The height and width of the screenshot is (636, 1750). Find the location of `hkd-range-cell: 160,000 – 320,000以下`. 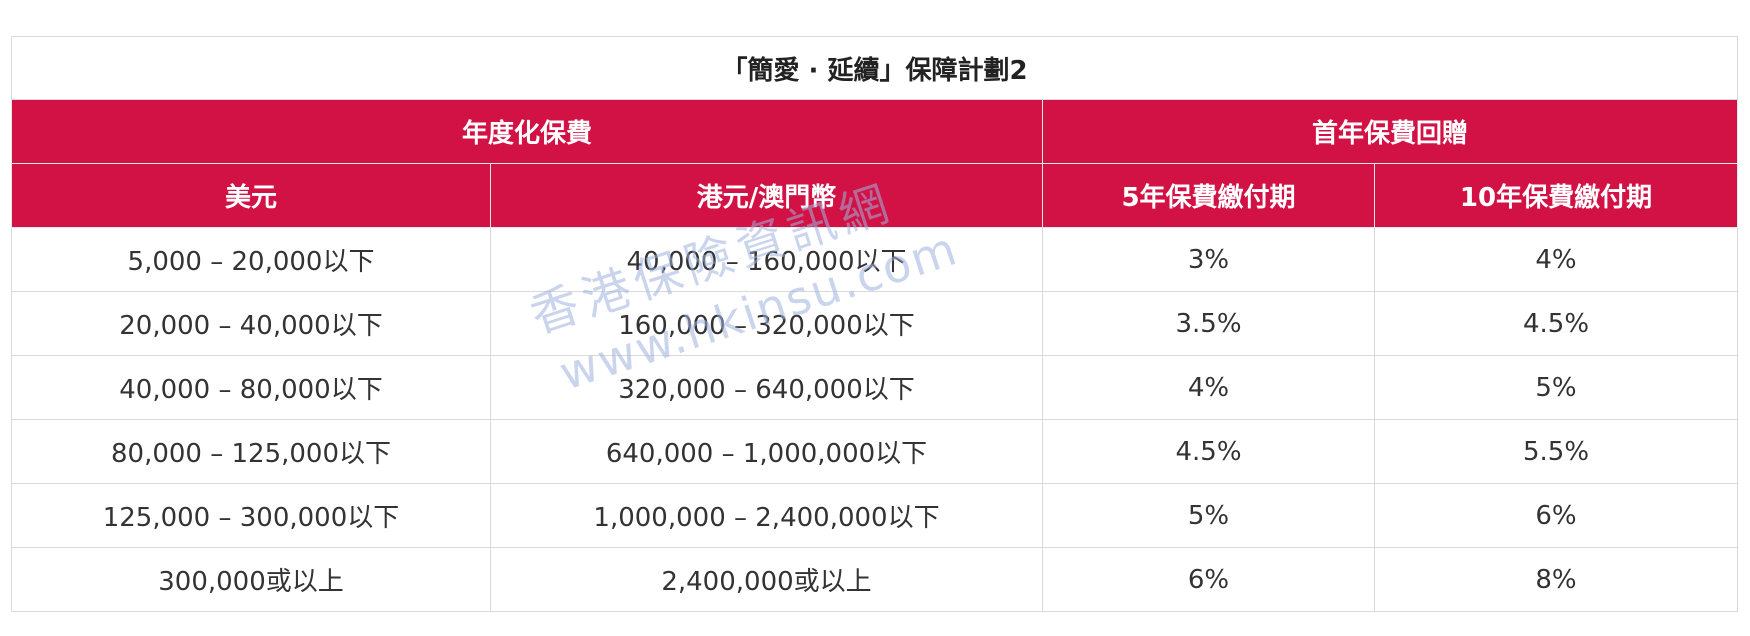

hkd-range-cell: 160,000 – 320,000以下 is located at coordinates (766, 323).